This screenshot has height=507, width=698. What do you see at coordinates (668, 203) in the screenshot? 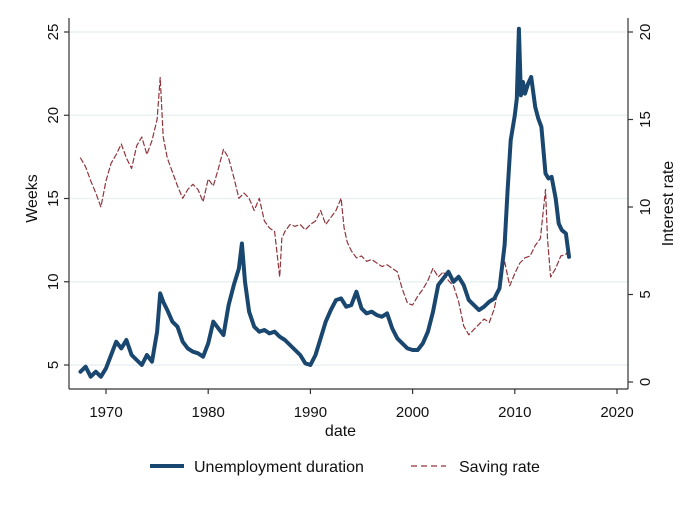
I see `y-axis-right-title: Interest rate` at bounding box center [668, 203].